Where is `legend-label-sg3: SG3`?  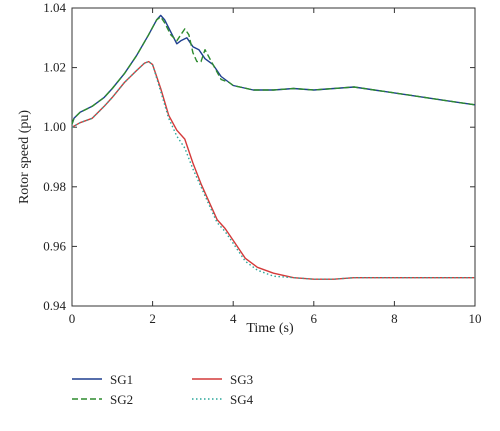 legend-label-sg3: SG3 is located at coordinates (241, 379).